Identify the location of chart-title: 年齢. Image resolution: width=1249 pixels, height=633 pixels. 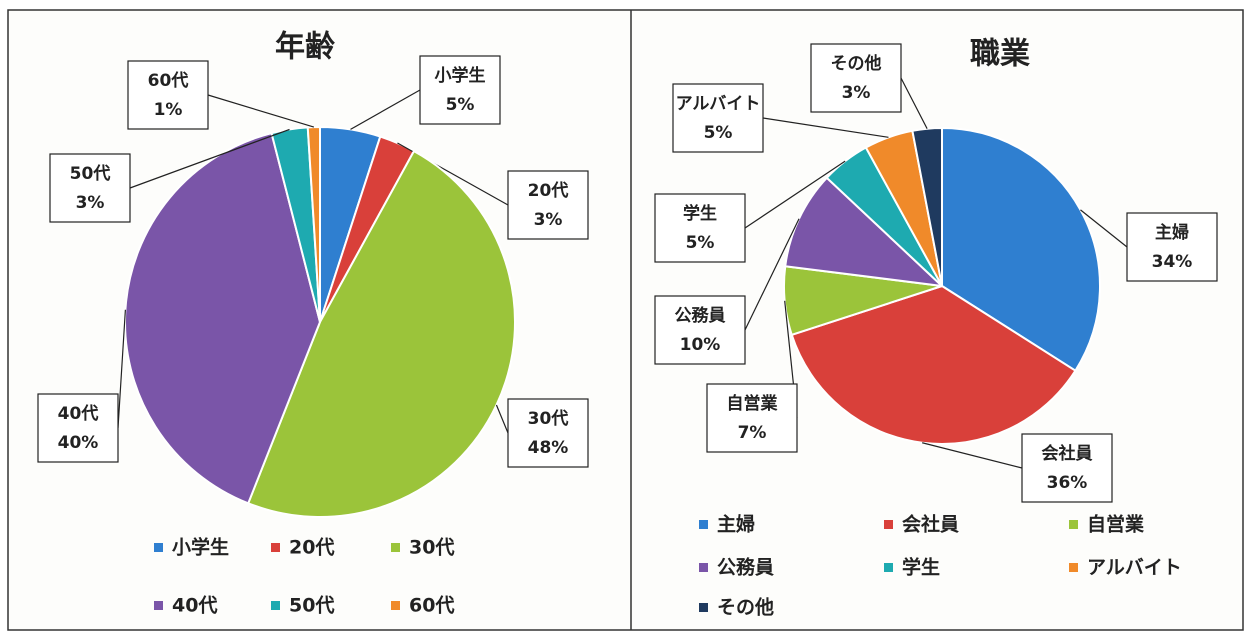
(305, 47).